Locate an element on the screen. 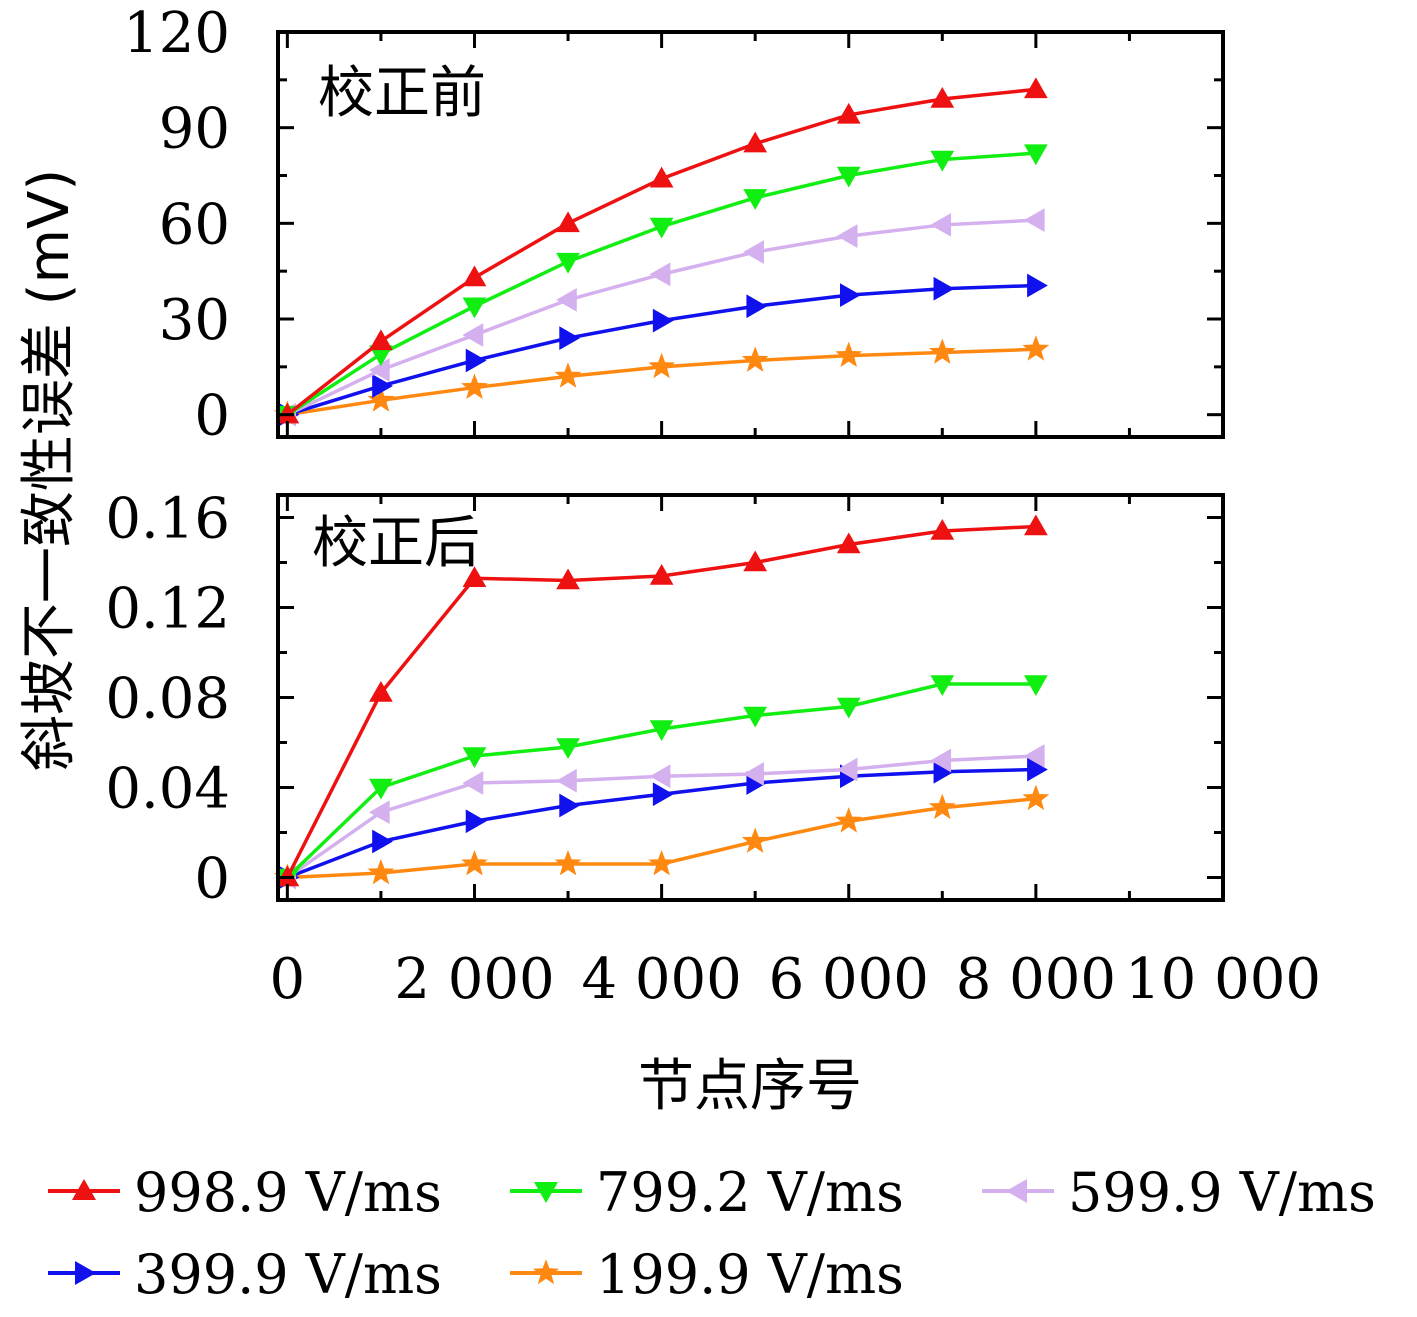 The width and height of the screenshot is (1417, 1317). x-tick-label: 0 is located at coordinates (288, 979).